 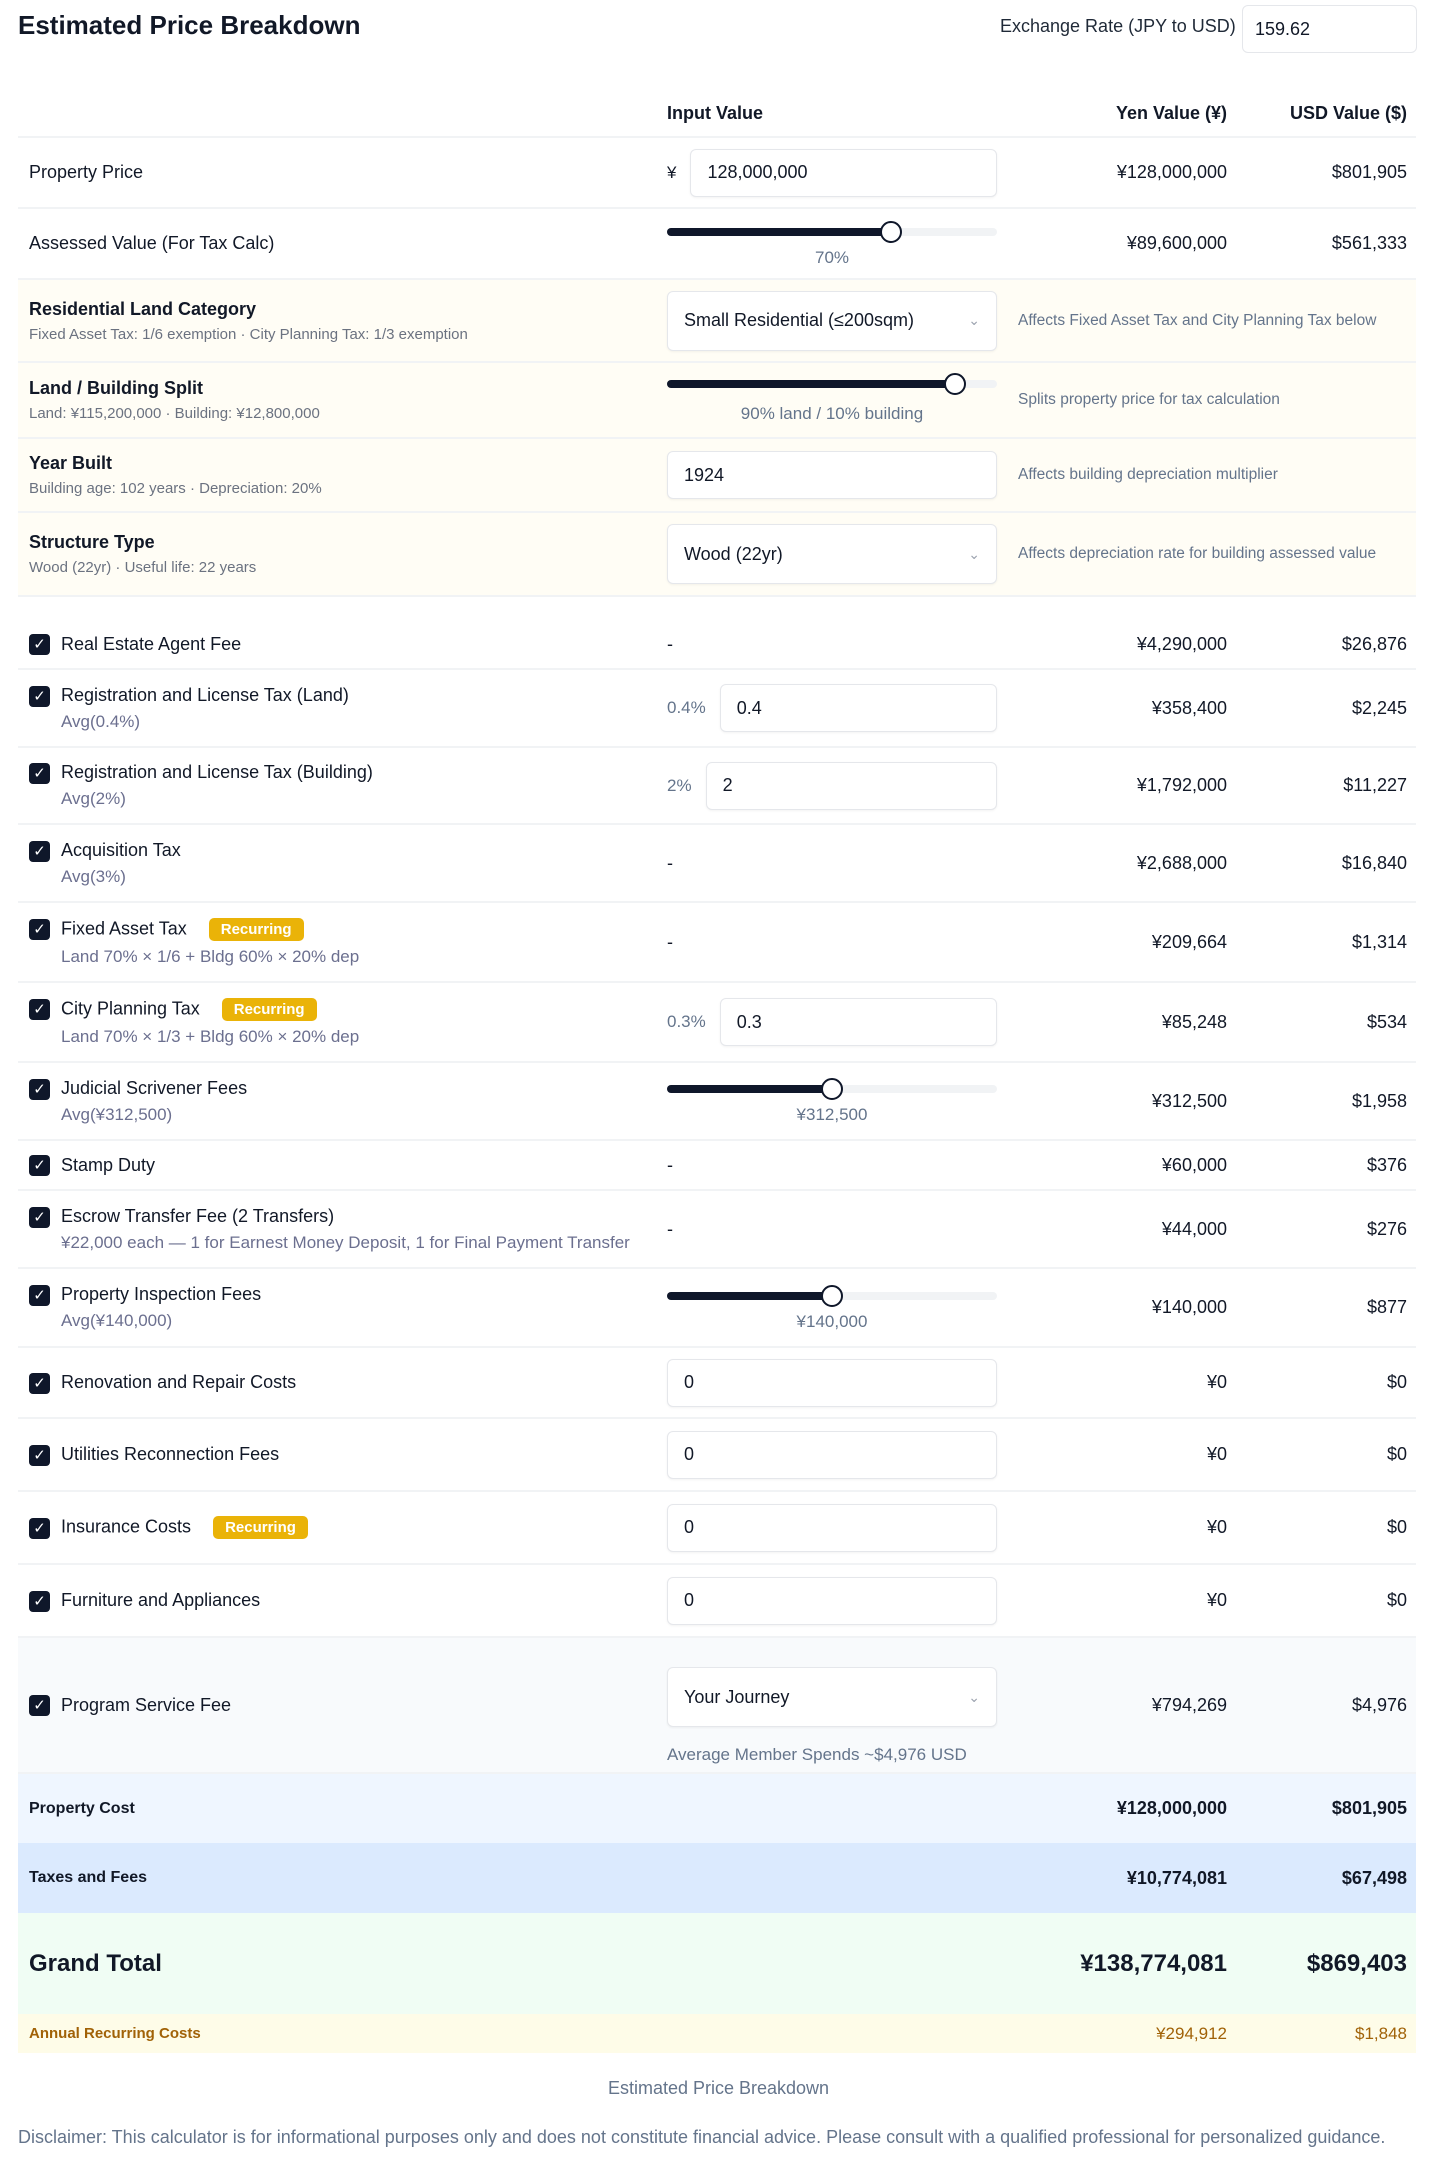 What do you see at coordinates (817, 1754) in the screenshot?
I see `program-note: Average Member Spends ~$4,976 USD` at bounding box center [817, 1754].